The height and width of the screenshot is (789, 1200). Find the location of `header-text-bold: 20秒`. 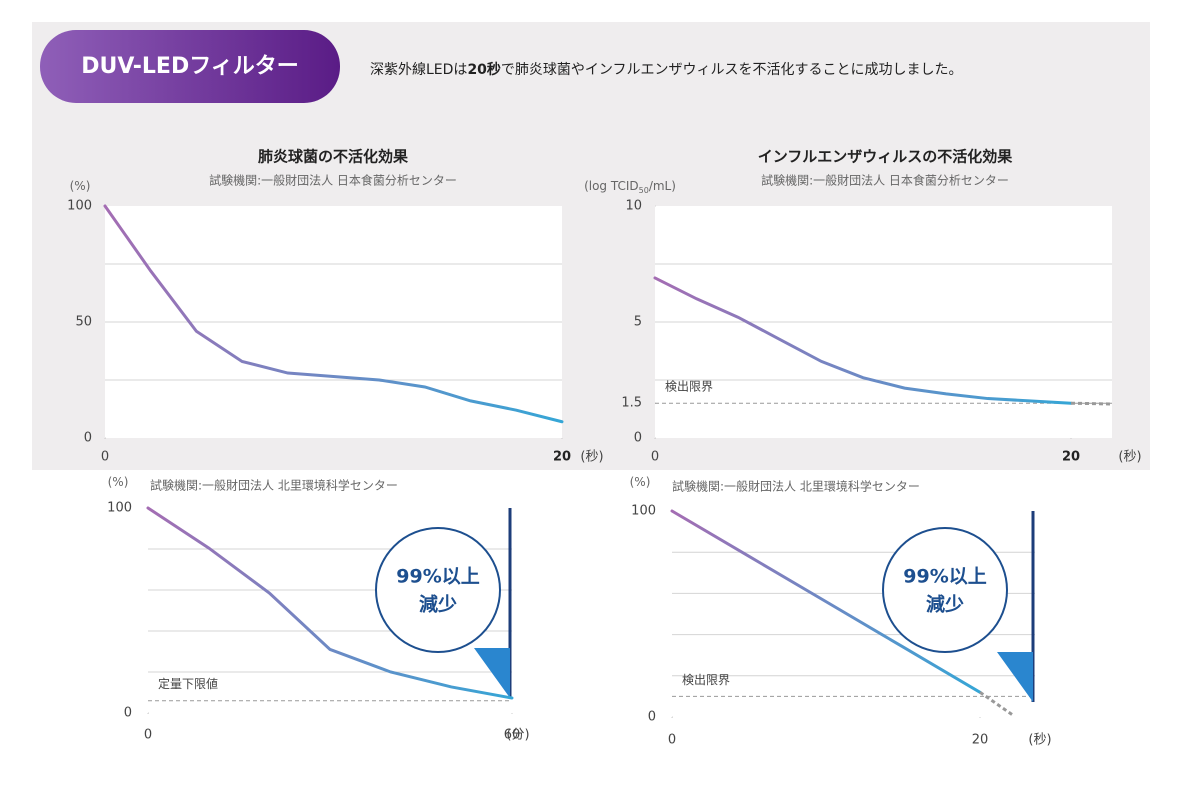

header-text-bold: 20秒 is located at coordinates (483, 69).